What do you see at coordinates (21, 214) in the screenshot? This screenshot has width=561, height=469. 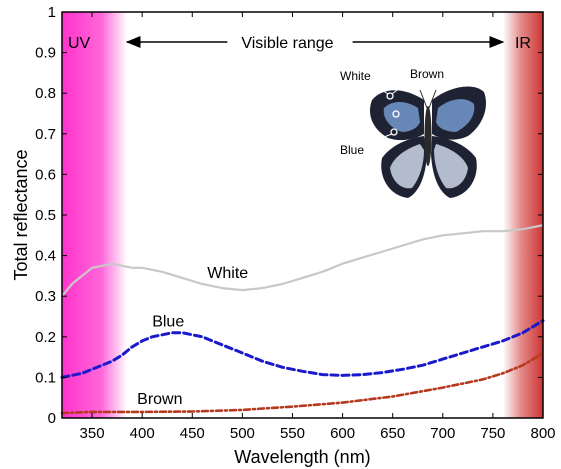 I see `y-axis-title: Total reflectance` at bounding box center [21, 214].